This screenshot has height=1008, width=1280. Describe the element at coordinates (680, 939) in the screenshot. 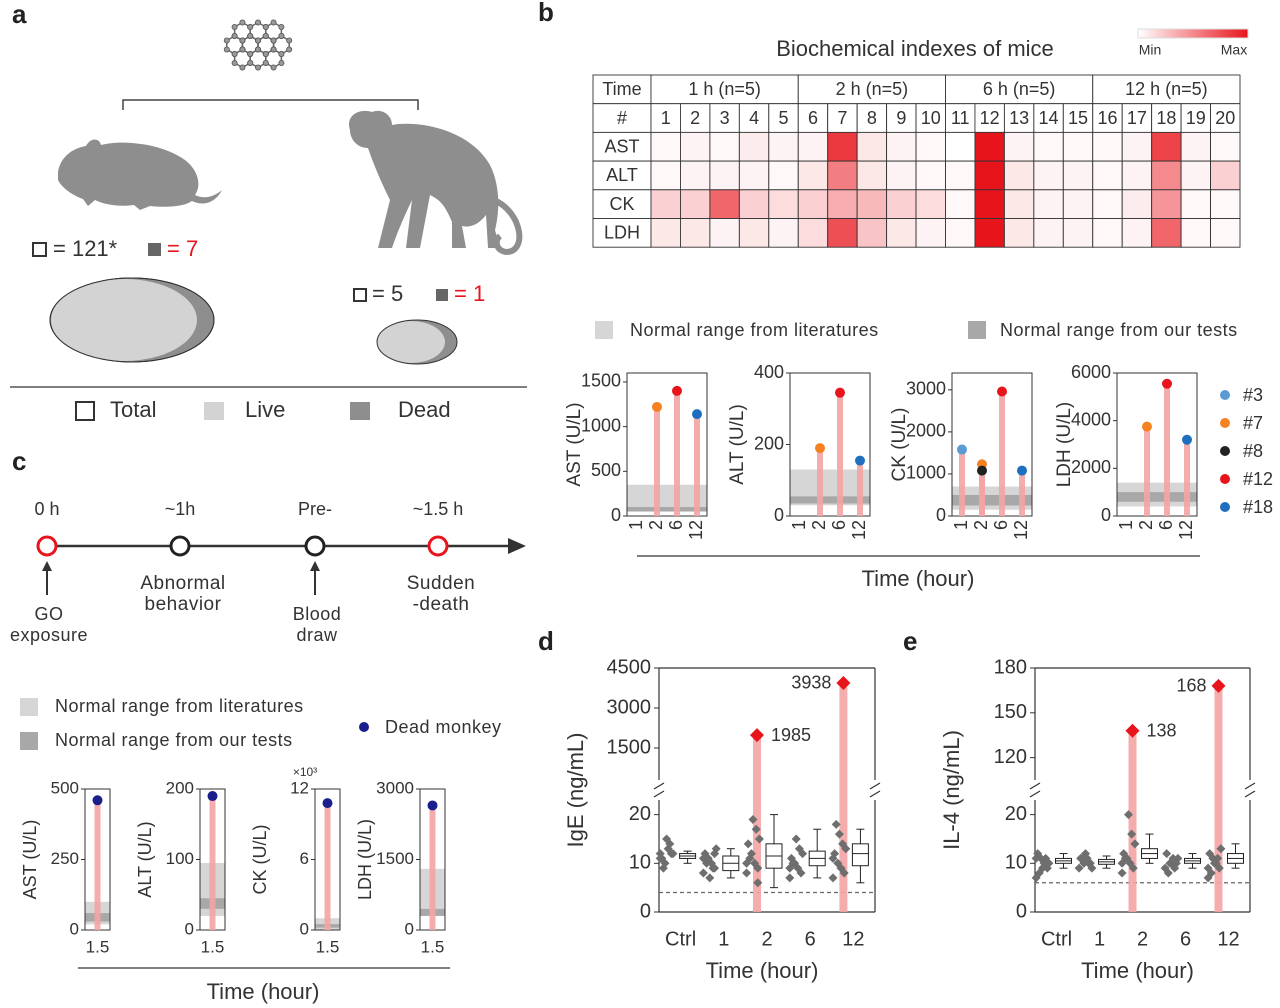

I see `x-tick-label: Ctrl` at that location.